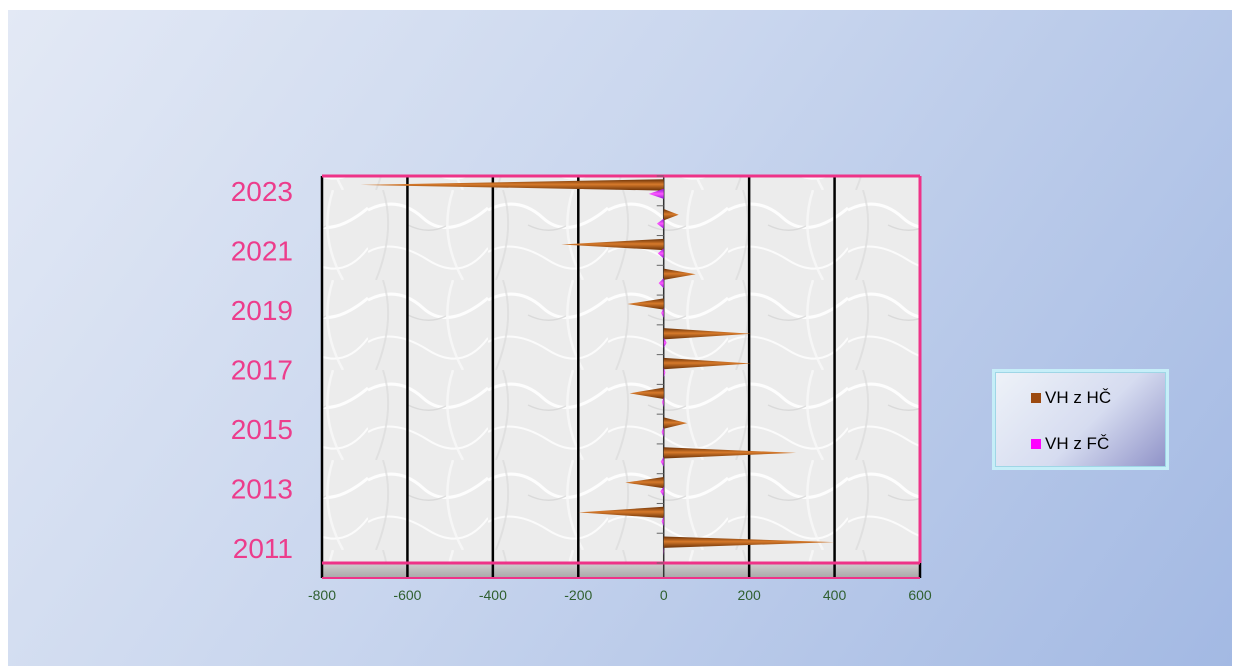 The width and height of the screenshot is (1233, 668). Describe the element at coordinates (644, 482) in the screenshot. I see `bar-vh-z-hc-2013` at that location.